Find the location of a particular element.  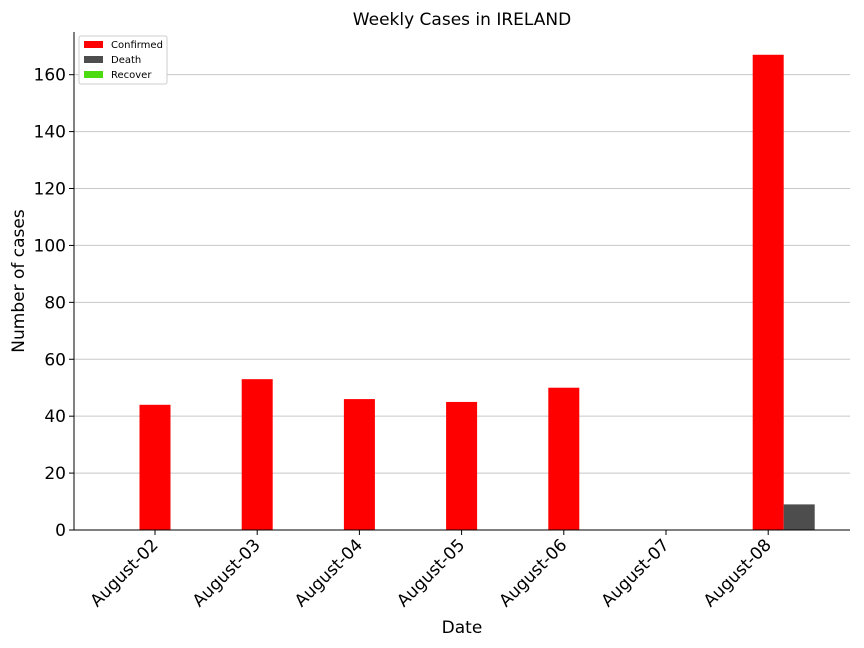

x-tick-label-5: August-07 is located at coordinates (636, 573).